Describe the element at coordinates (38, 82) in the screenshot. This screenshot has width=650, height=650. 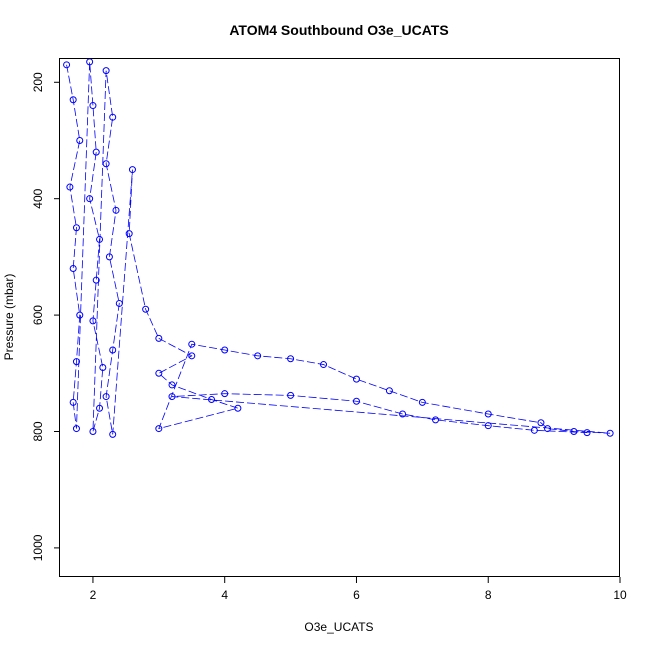
I see `y-tick-label: 200` at that location.